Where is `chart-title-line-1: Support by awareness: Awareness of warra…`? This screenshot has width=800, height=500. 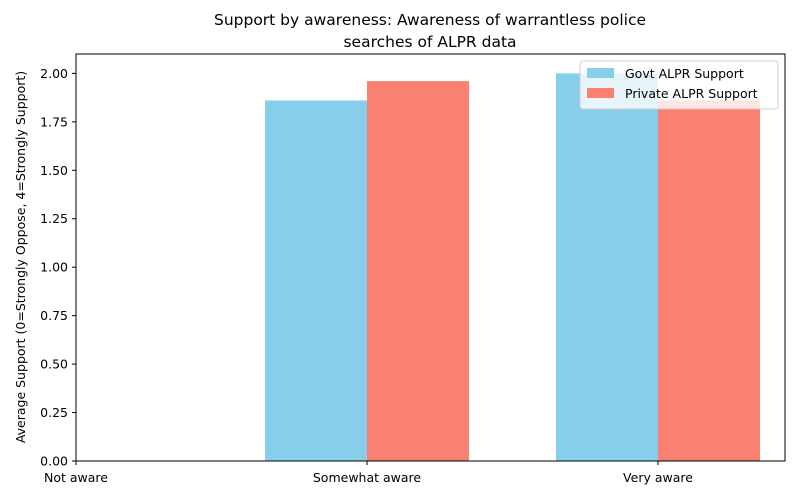 chart-title-line-1: Support by awareness: Awareness of warra… is located at coordinates (430, 20).